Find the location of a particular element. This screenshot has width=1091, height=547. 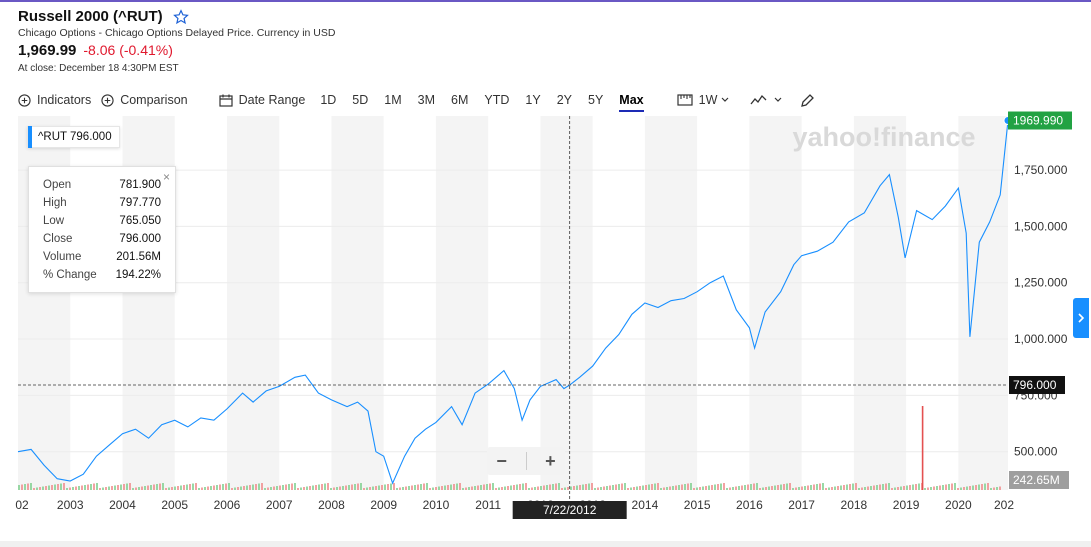

star-icon is located at coordinates (180, 16).